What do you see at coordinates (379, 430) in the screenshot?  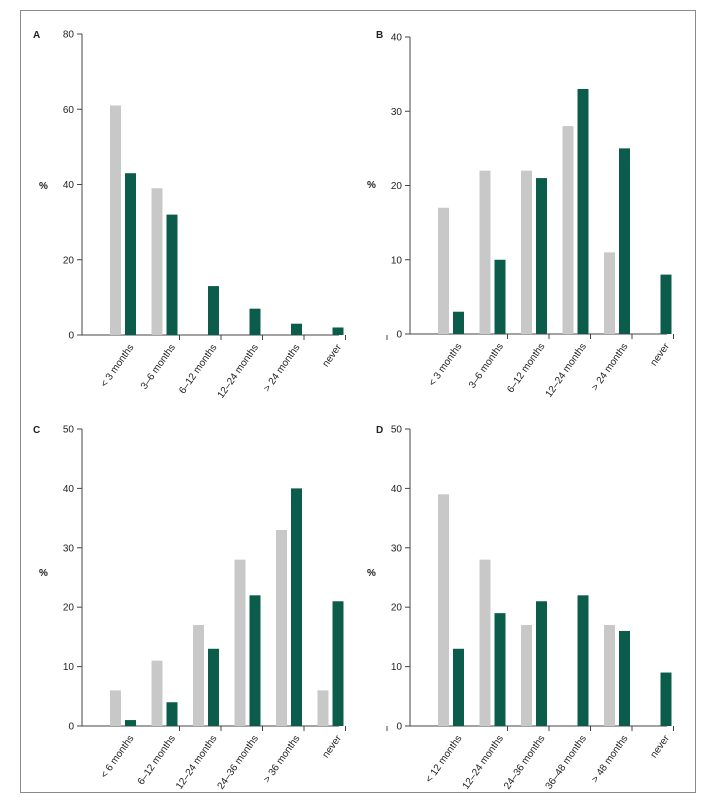 I see `panel-letter: D` at bounding box center [379, 430].